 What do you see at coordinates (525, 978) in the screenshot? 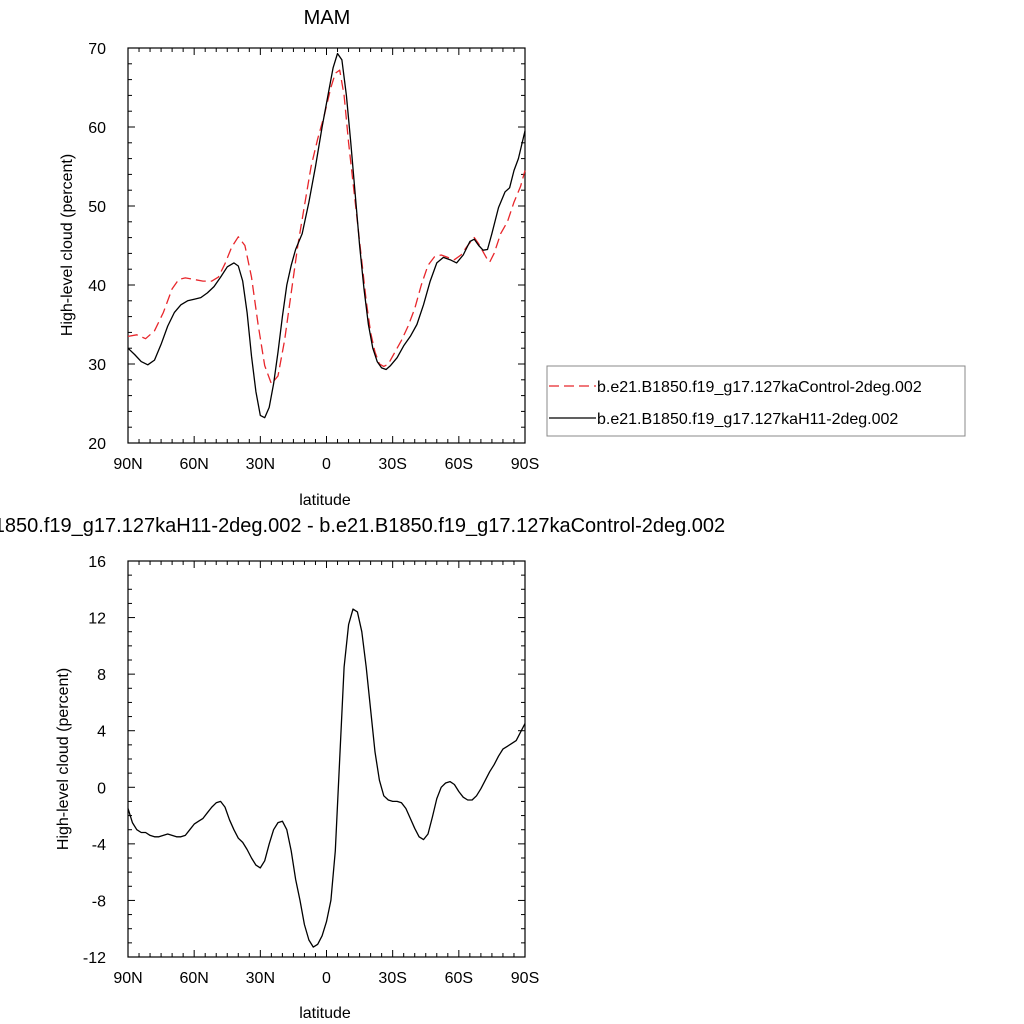
I see `bottom-x-tick-label: 90S` at bounding box center [525, 978].